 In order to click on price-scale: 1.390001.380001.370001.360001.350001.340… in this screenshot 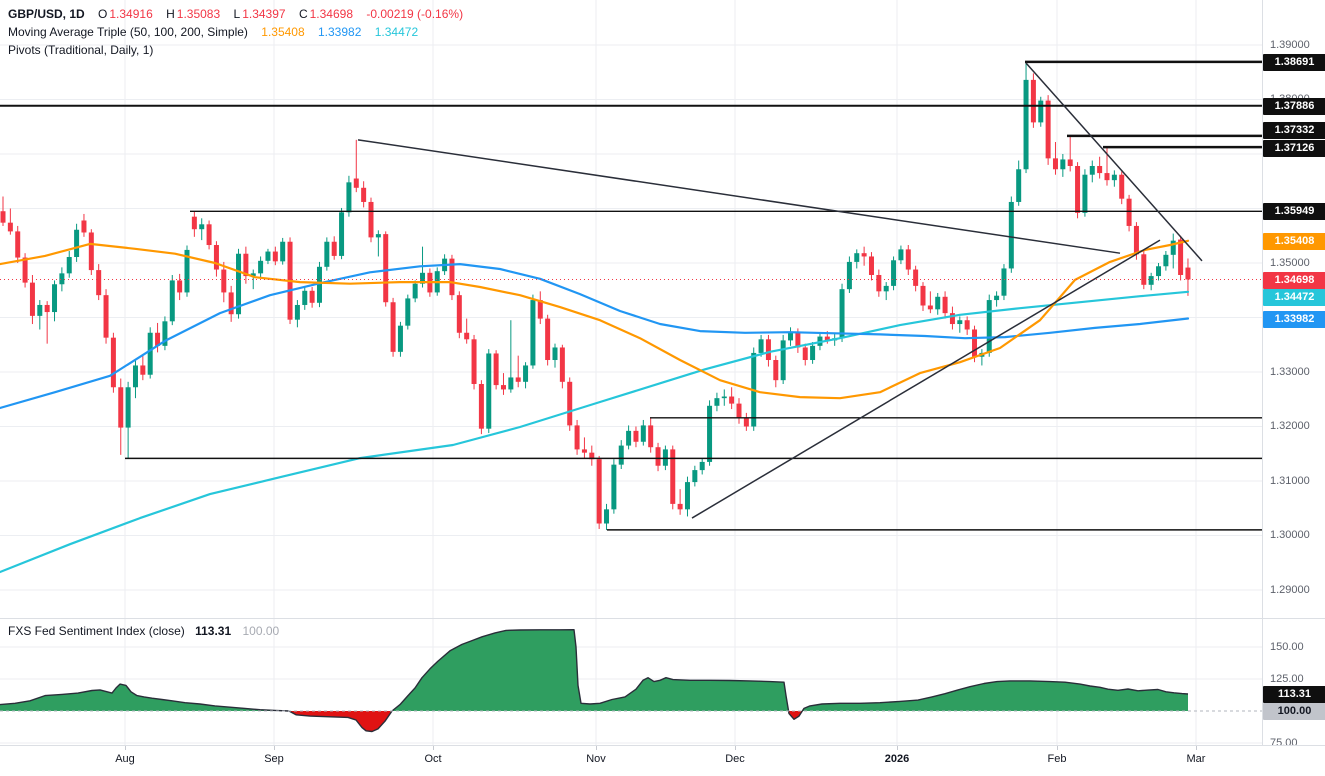, I will do `click(1293, 374)`.